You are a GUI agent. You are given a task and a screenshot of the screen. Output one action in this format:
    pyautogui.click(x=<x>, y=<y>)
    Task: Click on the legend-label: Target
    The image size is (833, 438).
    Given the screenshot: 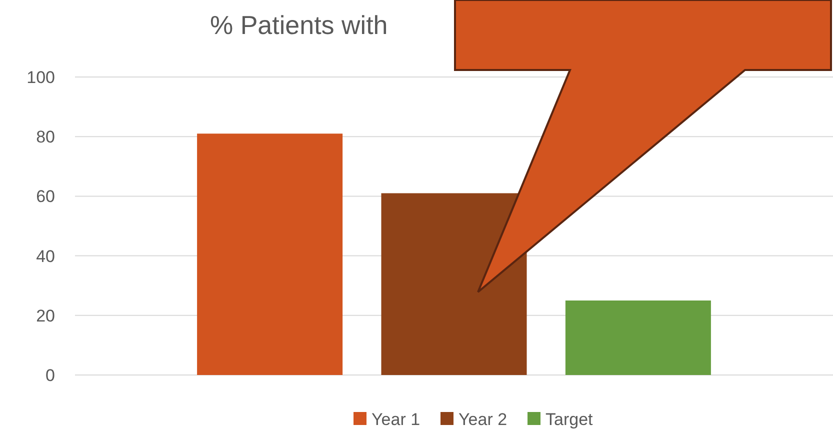 What is the action you would take?
    pyautogui.click(x=570, y=419)
    